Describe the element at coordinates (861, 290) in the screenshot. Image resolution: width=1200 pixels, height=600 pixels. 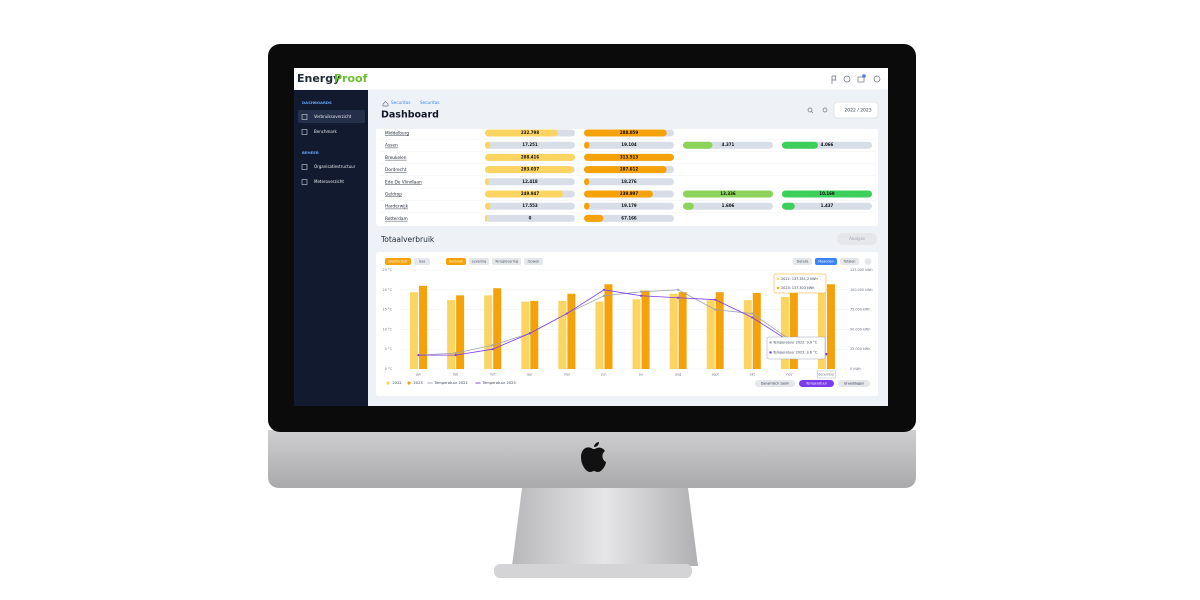
I see `y-tick-label: 100.000 kWh` at that location.